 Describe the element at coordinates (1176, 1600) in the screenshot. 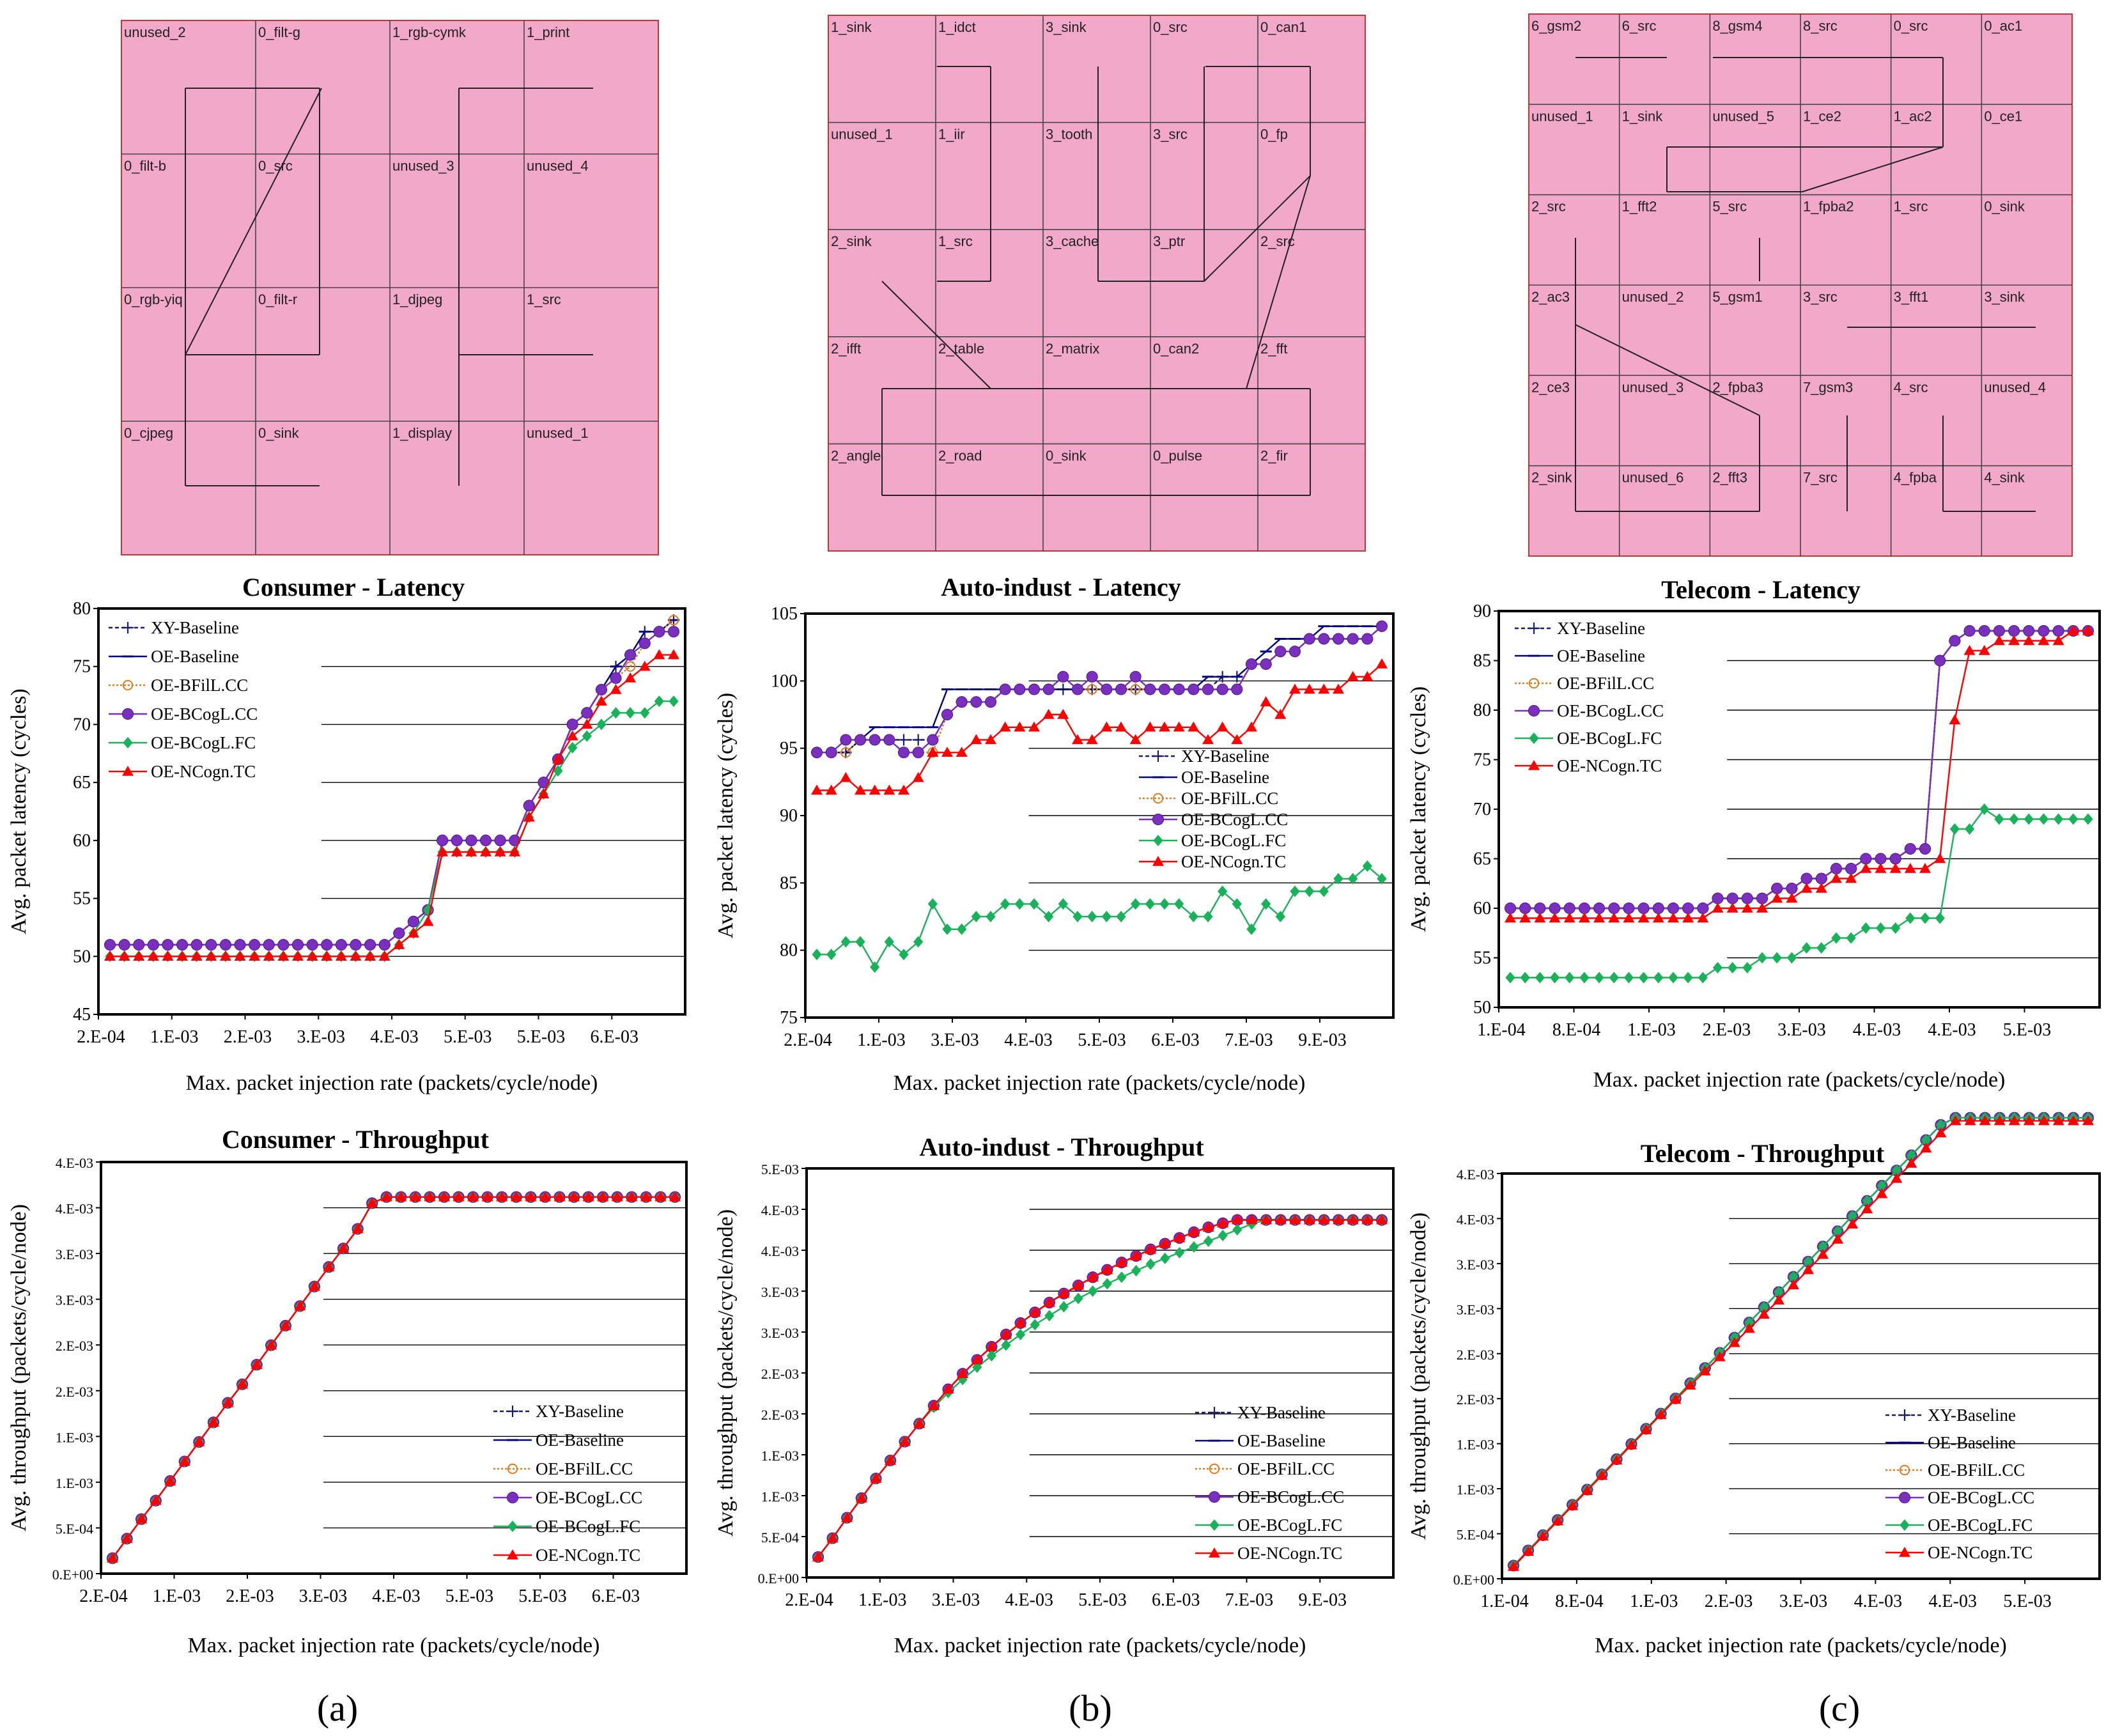

I see `x-tick-label: 6.E-03` at that location.